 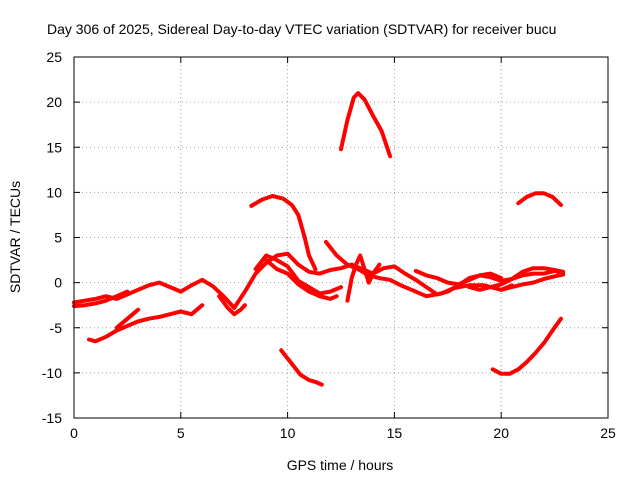 What do you see at coordinates (54, 192) in the screenshot?
I see `y-tick-label: 10` at bounding box center [54, 192].